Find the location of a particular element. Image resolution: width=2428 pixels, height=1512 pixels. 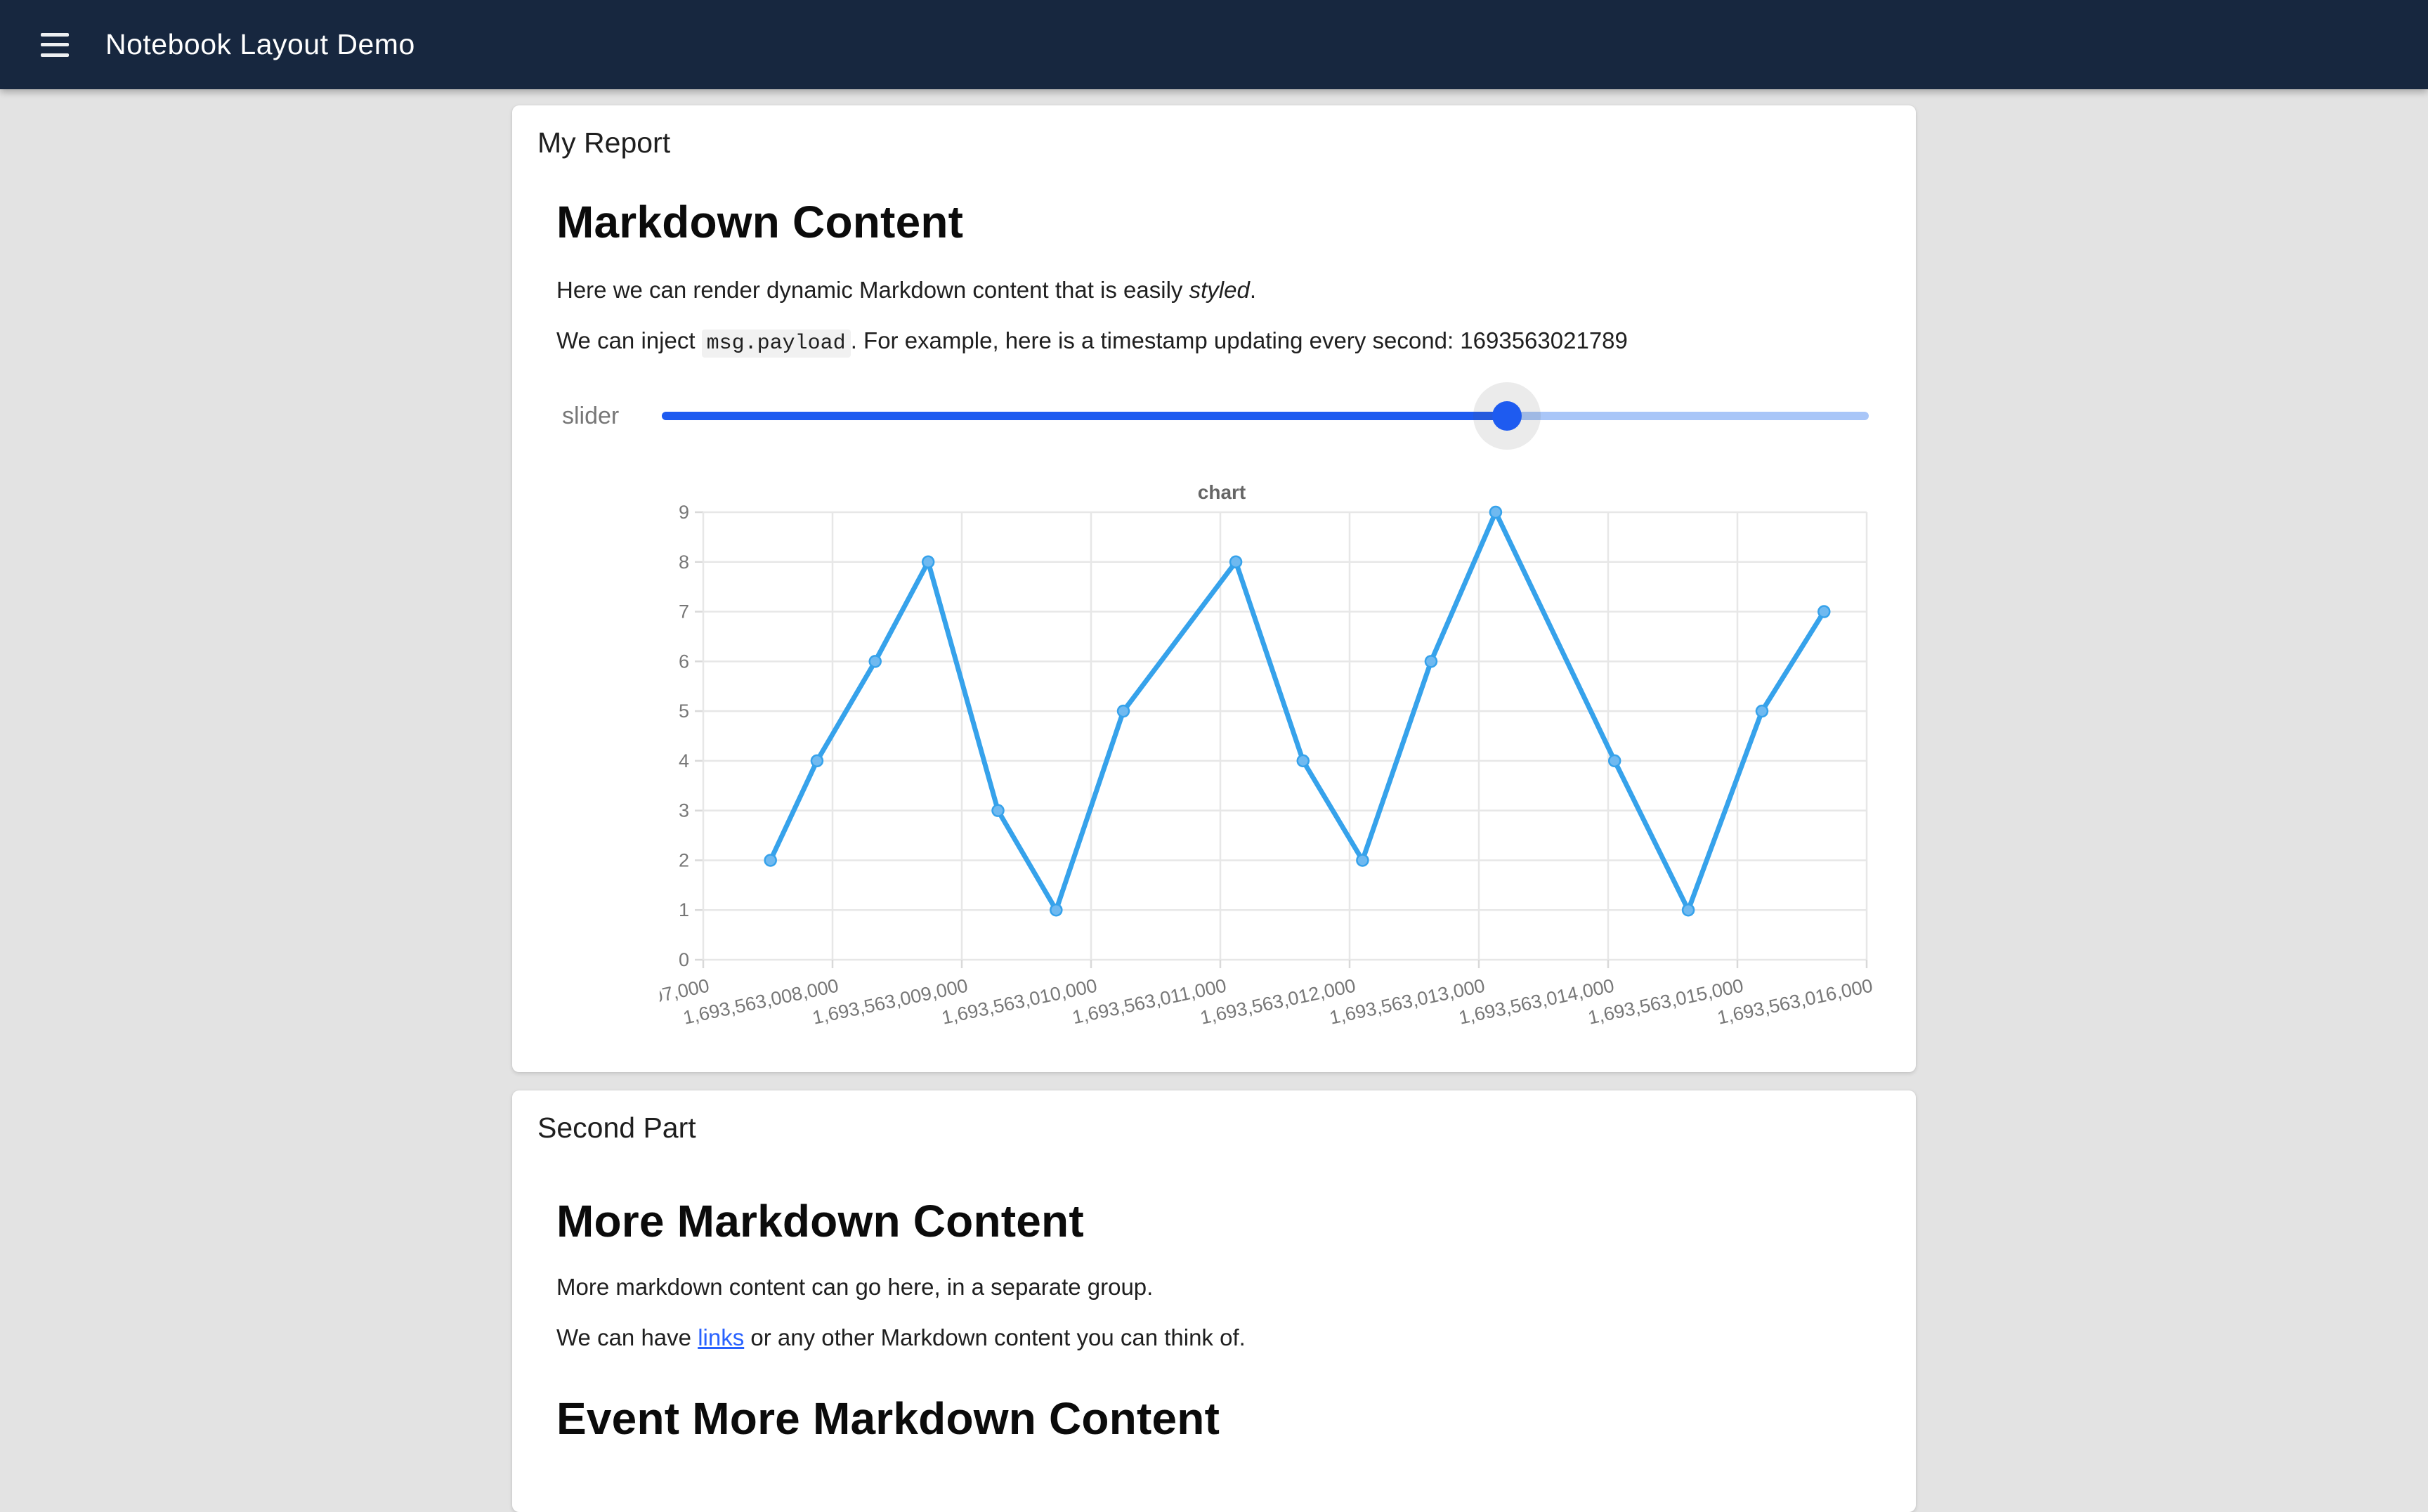

markdown-heading: More Markdown Content is located at coordinates (820, 1221).